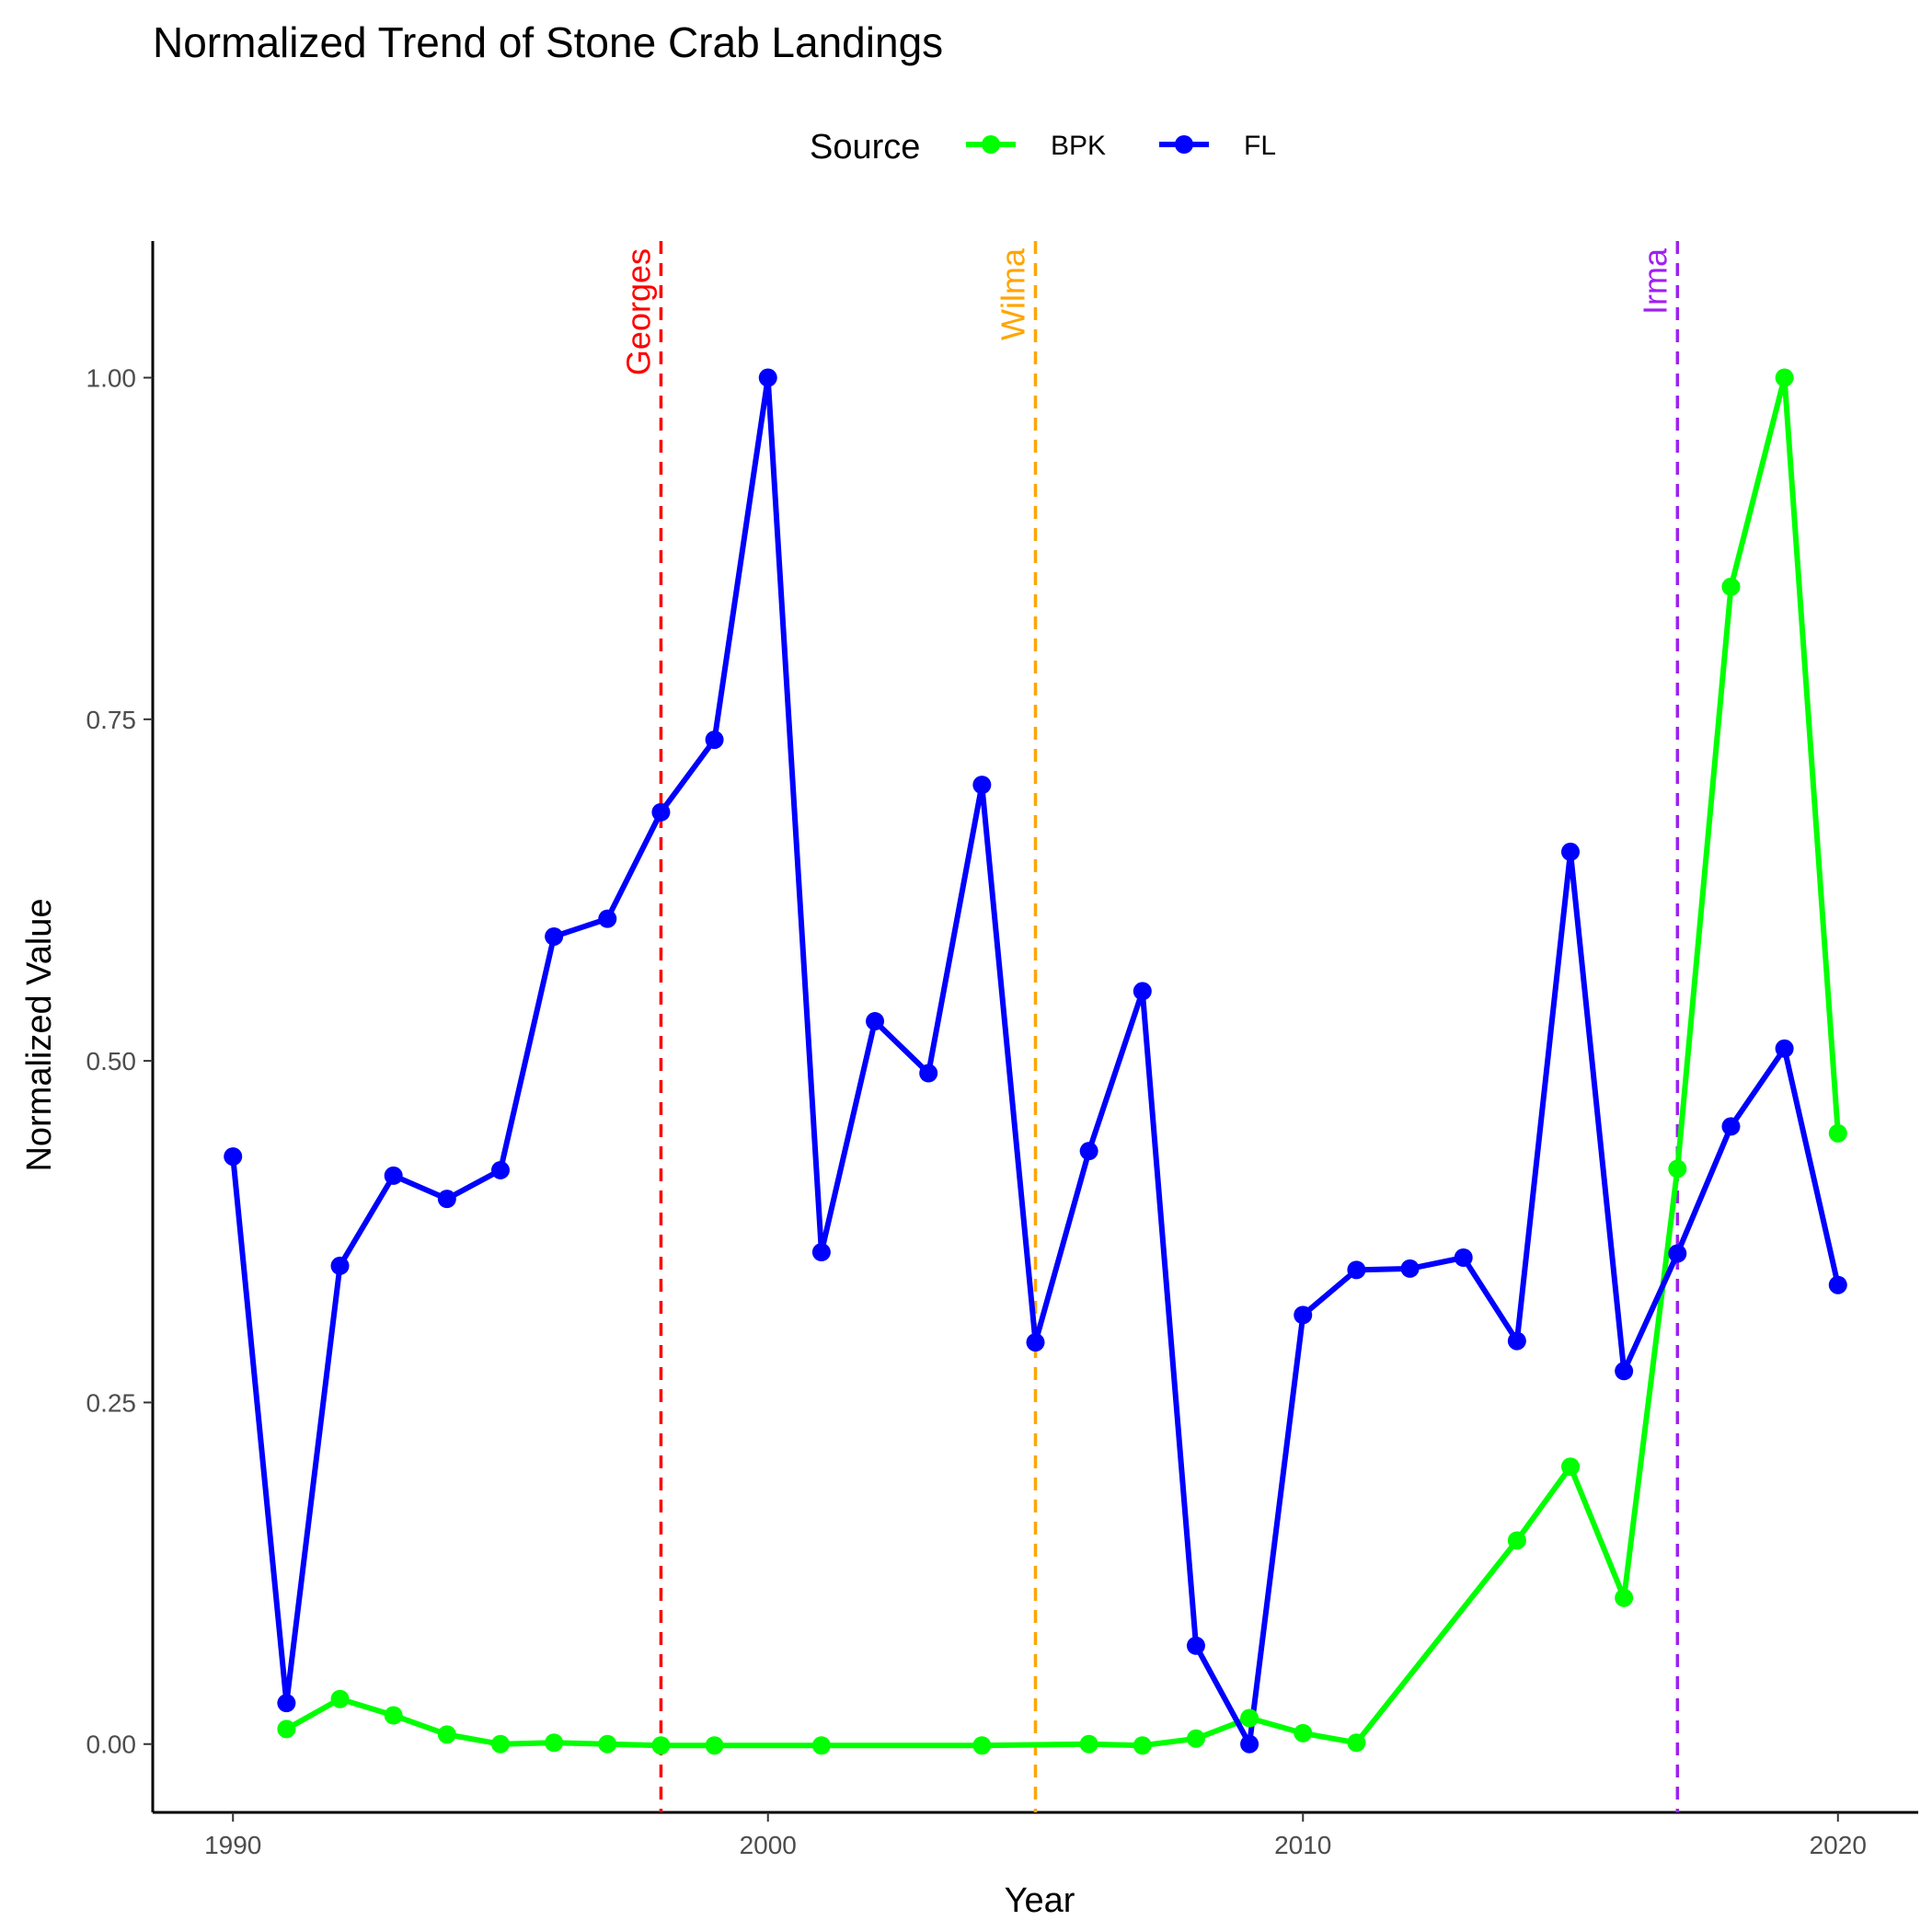  Describe the element at coordinates (1302, 1845) in the screenshot. I see `x-tick-label: 2010` at that location.